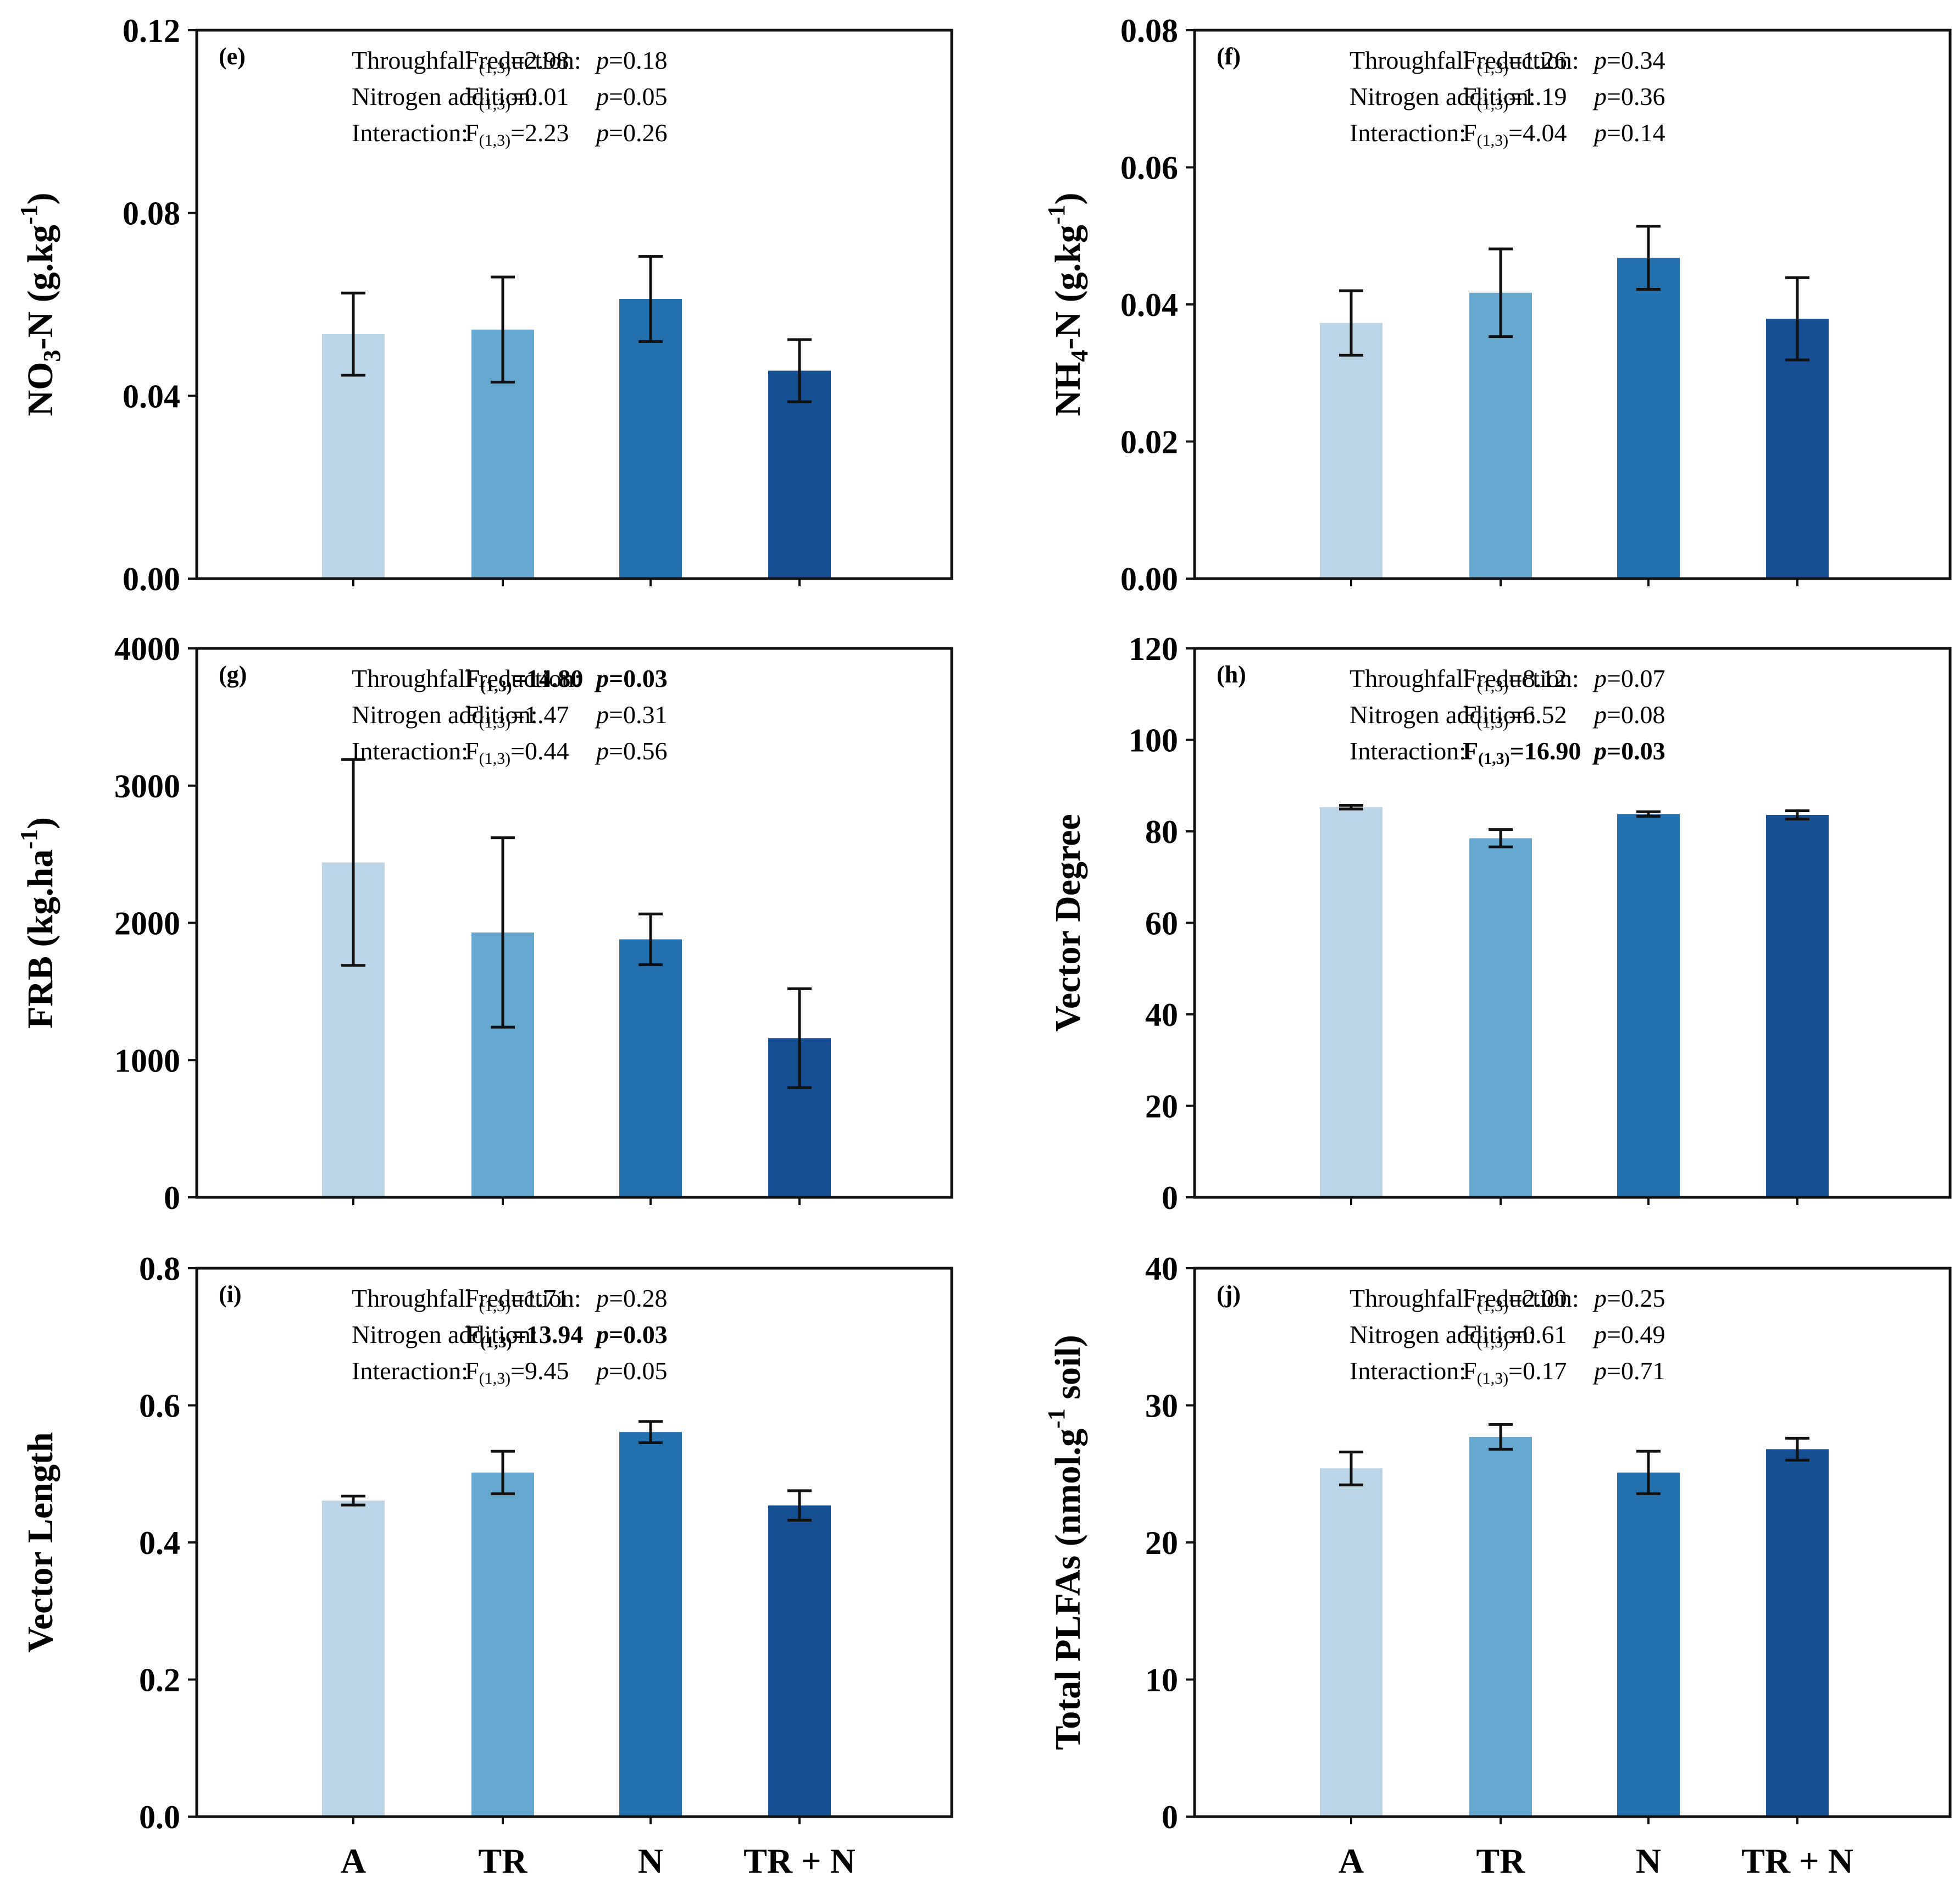 Image resolution: width=1960 pixels, height=1893 pixels. I want to click on plot-frame, so click(1572, 1543).